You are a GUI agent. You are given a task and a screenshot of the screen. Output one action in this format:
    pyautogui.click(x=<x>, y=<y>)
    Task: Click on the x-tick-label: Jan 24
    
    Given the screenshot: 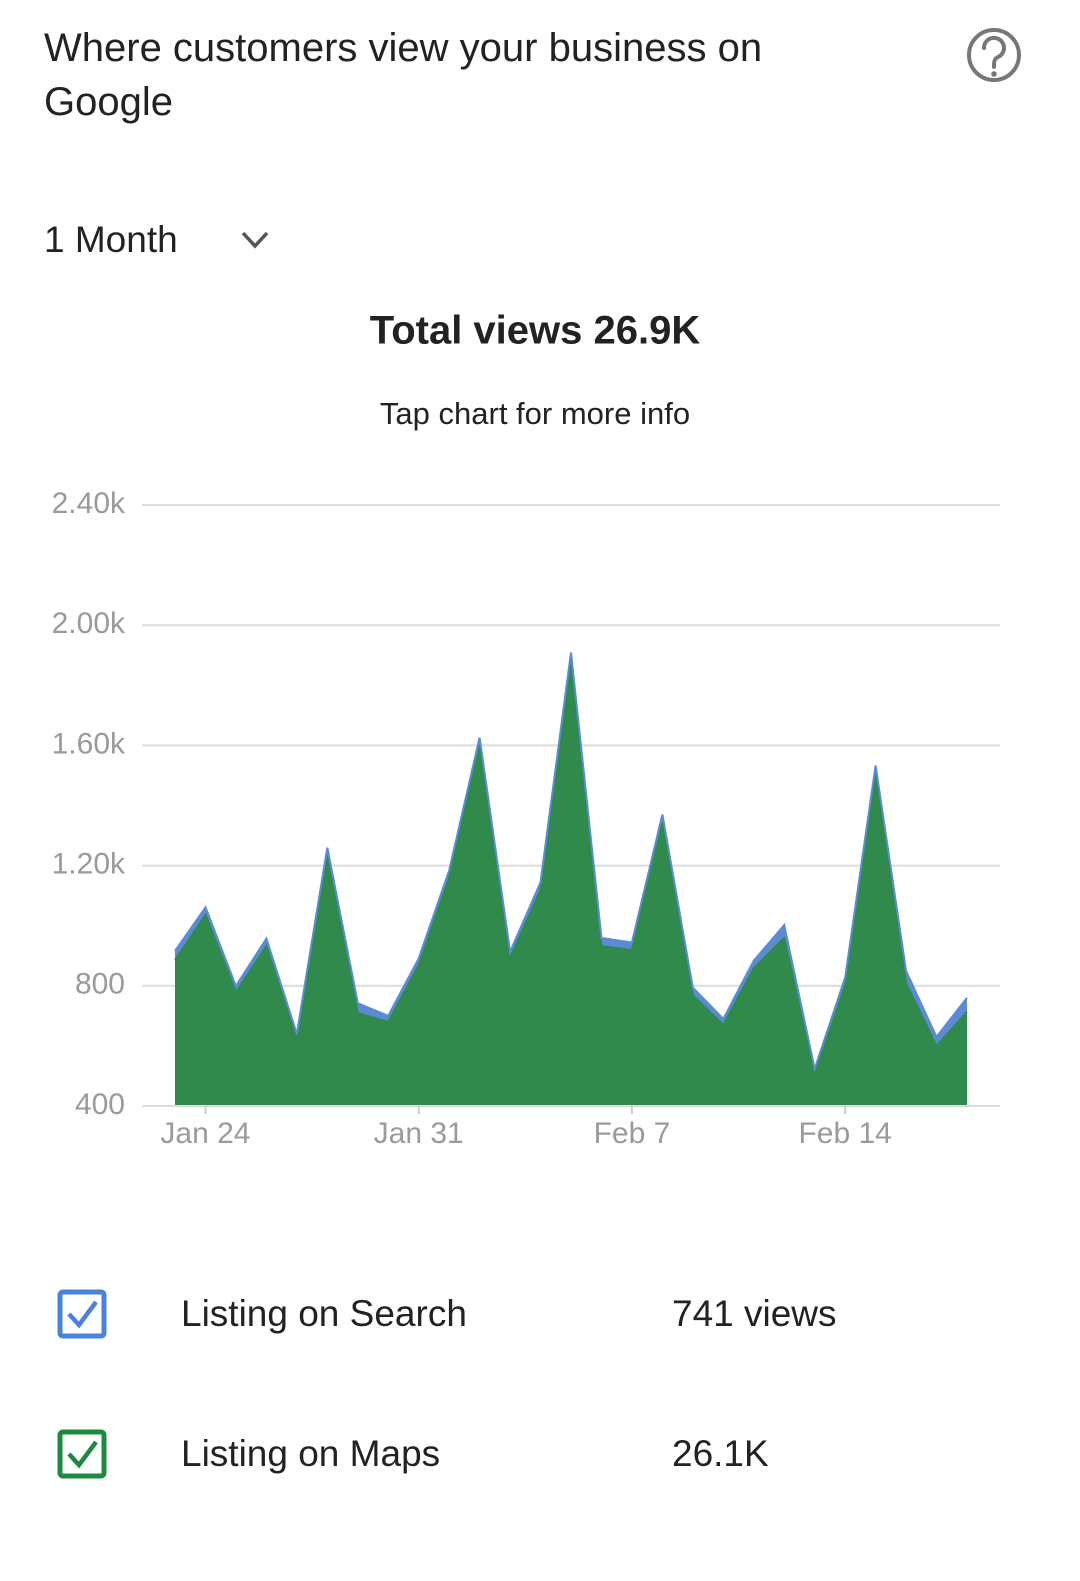 What is the action you would take?
    pyautogui.click(x=205, y=1133)
    